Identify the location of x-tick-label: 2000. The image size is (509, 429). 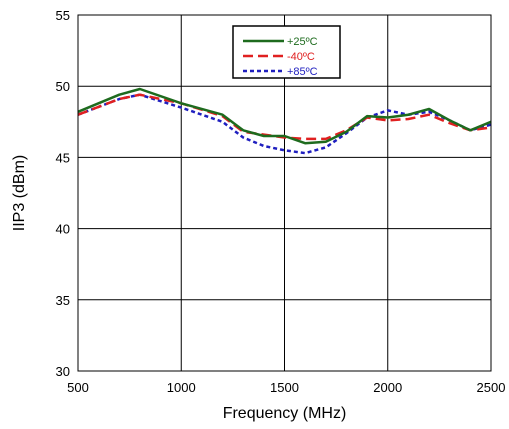
(387, 387).